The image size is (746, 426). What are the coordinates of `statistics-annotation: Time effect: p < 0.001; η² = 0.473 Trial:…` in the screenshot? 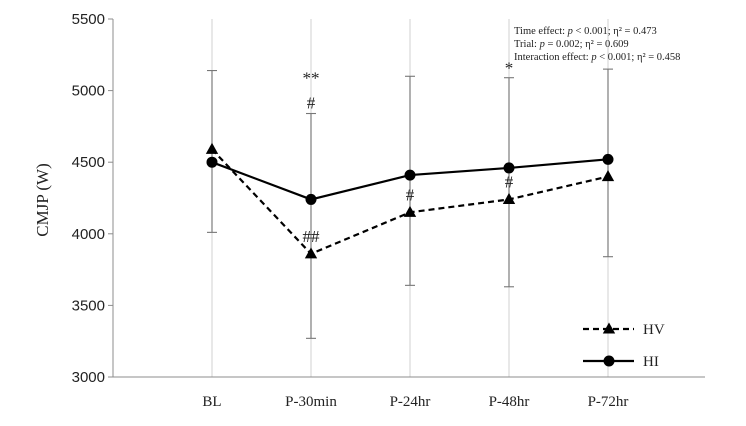 It's located at (597, 44).